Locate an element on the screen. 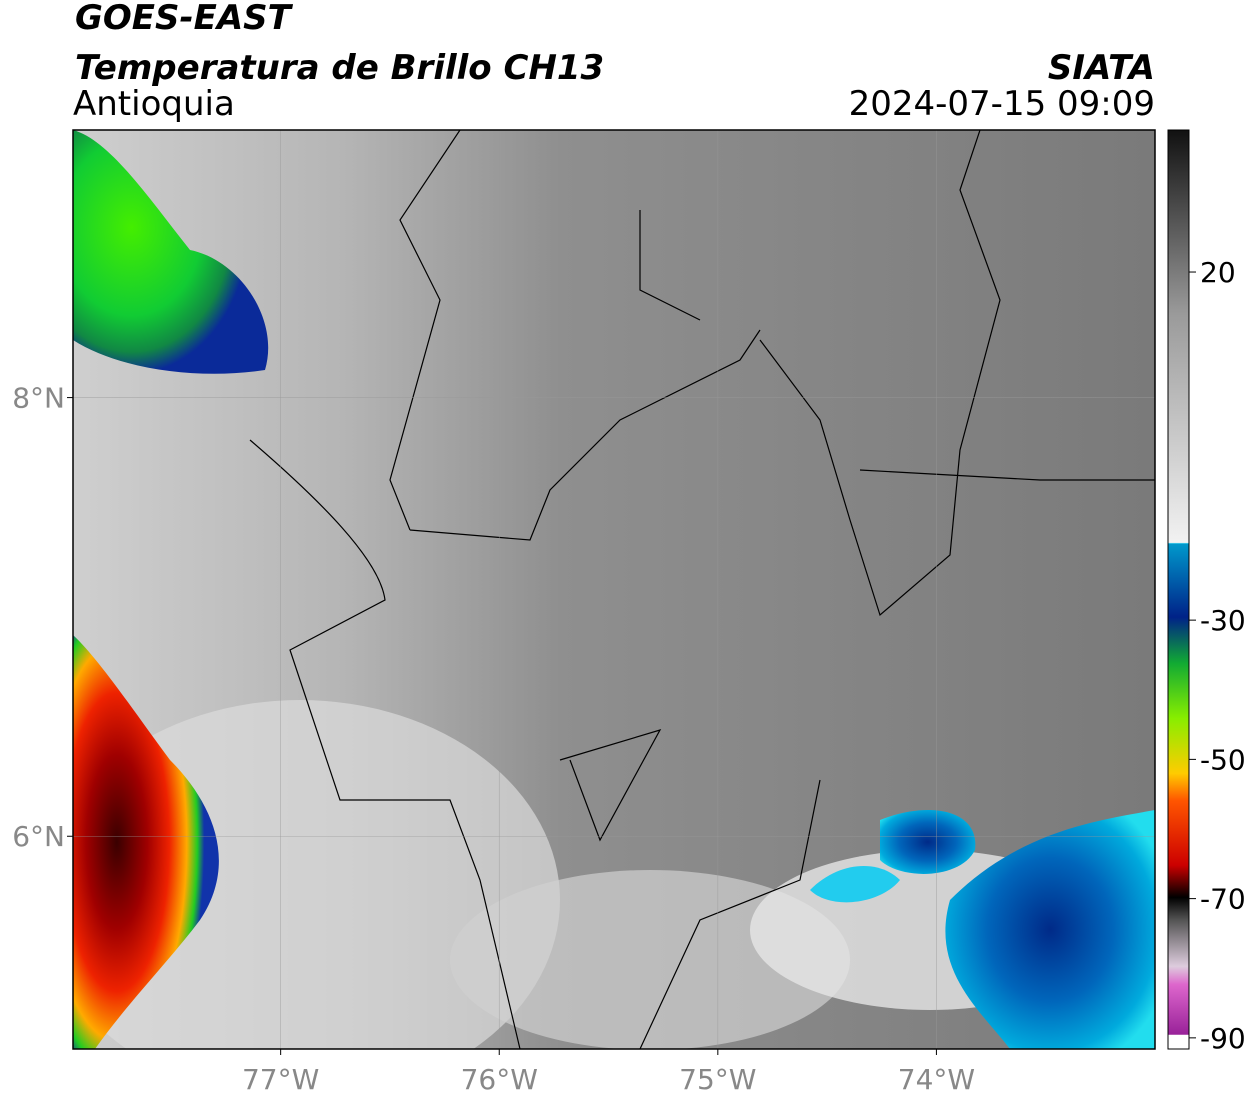 This screenshot has height=1103, width=1252. x-tick-label: 75°W is located at coordinates (717, 1079).